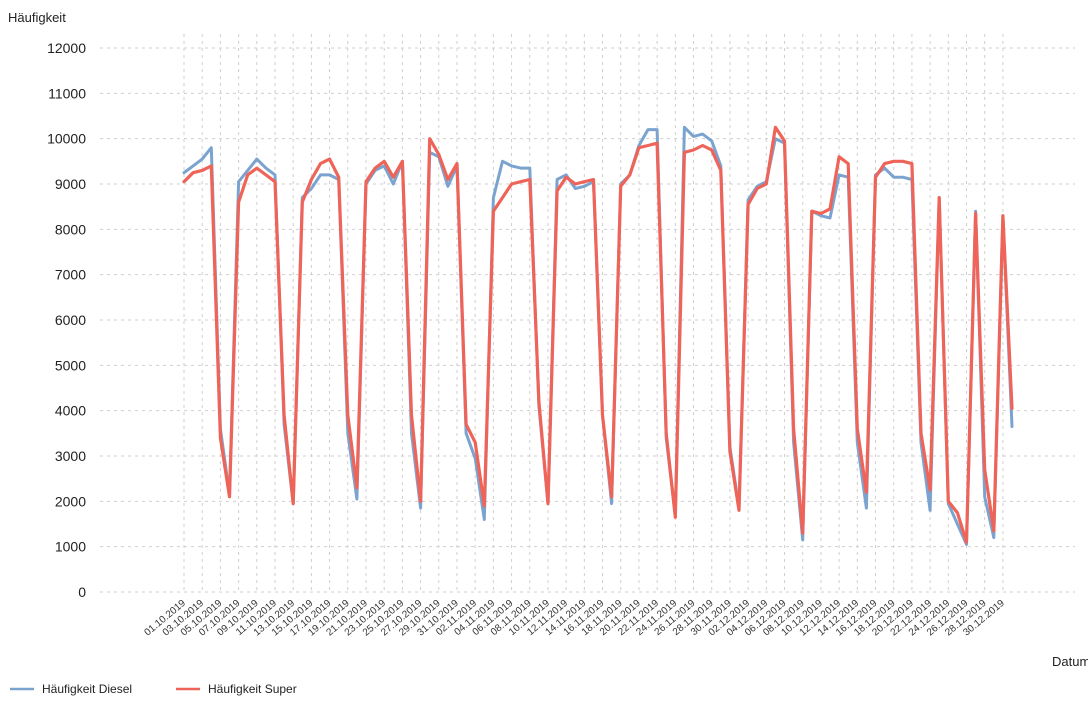 The height and width of the screenshot is (705, 1088). What do you see at coordinates (70, 547) in the screenshot?
I see `y-tick-label: 1000` at bounding box center [70, 547].